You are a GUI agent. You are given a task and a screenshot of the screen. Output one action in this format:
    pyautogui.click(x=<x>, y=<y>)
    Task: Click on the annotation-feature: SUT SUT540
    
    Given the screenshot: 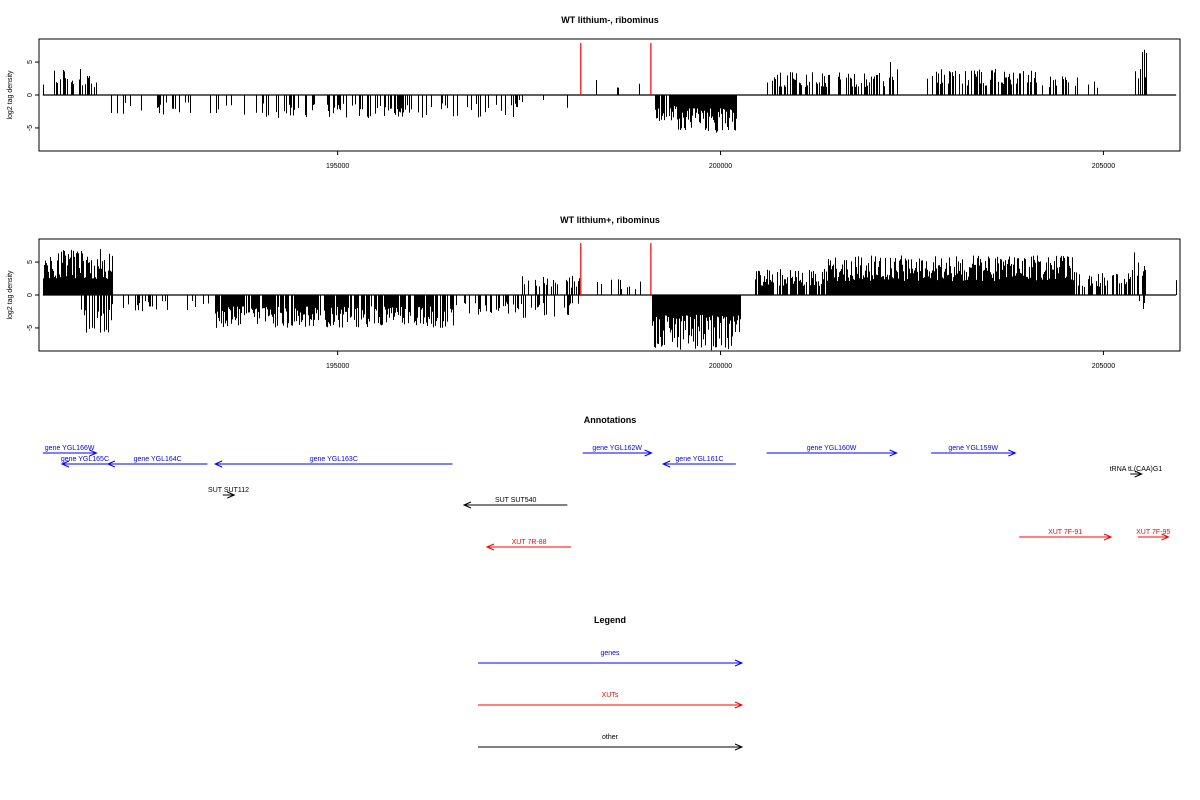 What is the action you would take?
    pyautogui.click(x=515, y=503)
    